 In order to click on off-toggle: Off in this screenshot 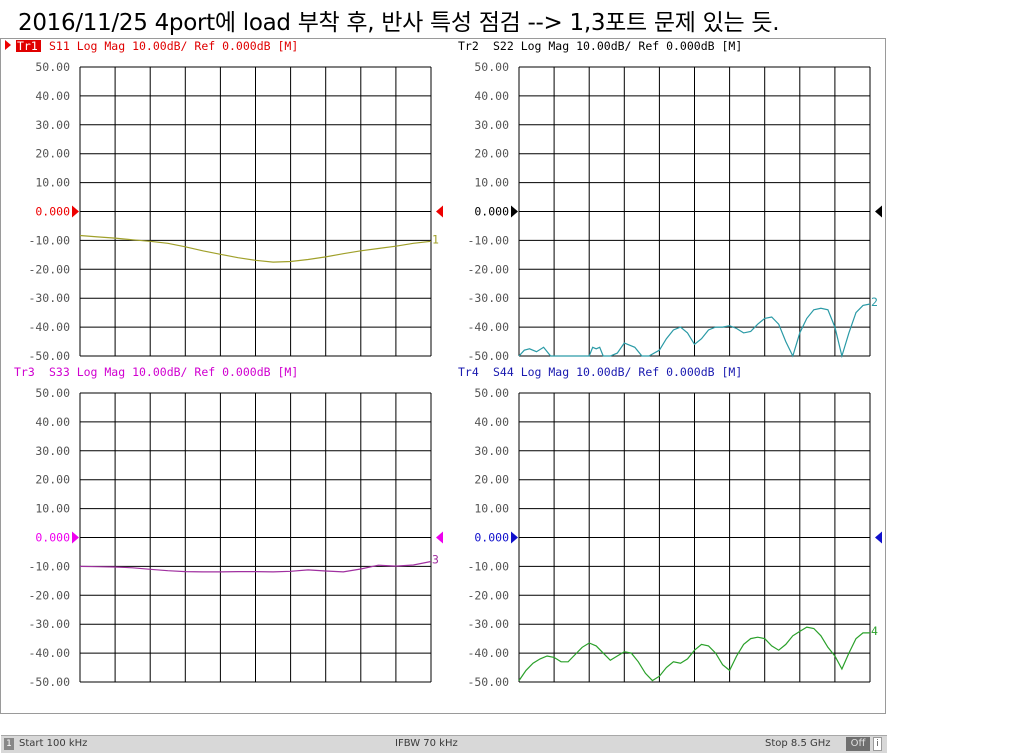, I will do `click(858, 744)`.